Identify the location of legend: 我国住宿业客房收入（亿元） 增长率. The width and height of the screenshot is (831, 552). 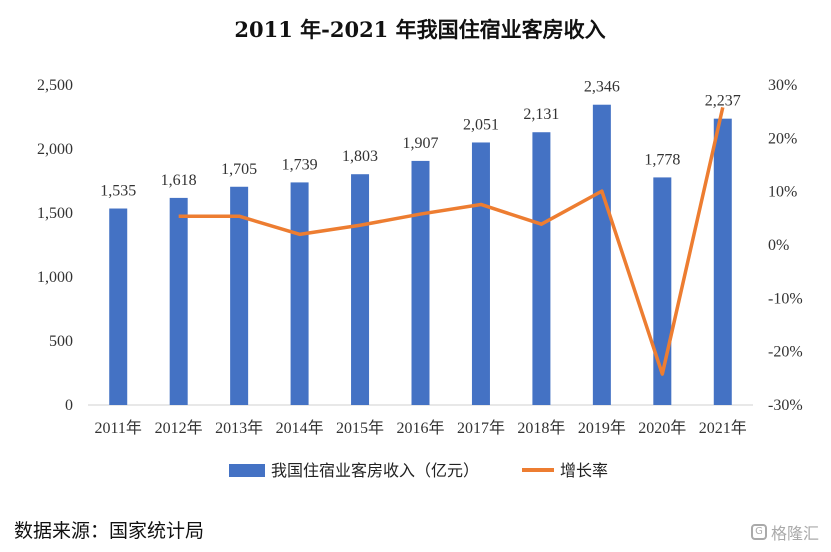
(418, 470).